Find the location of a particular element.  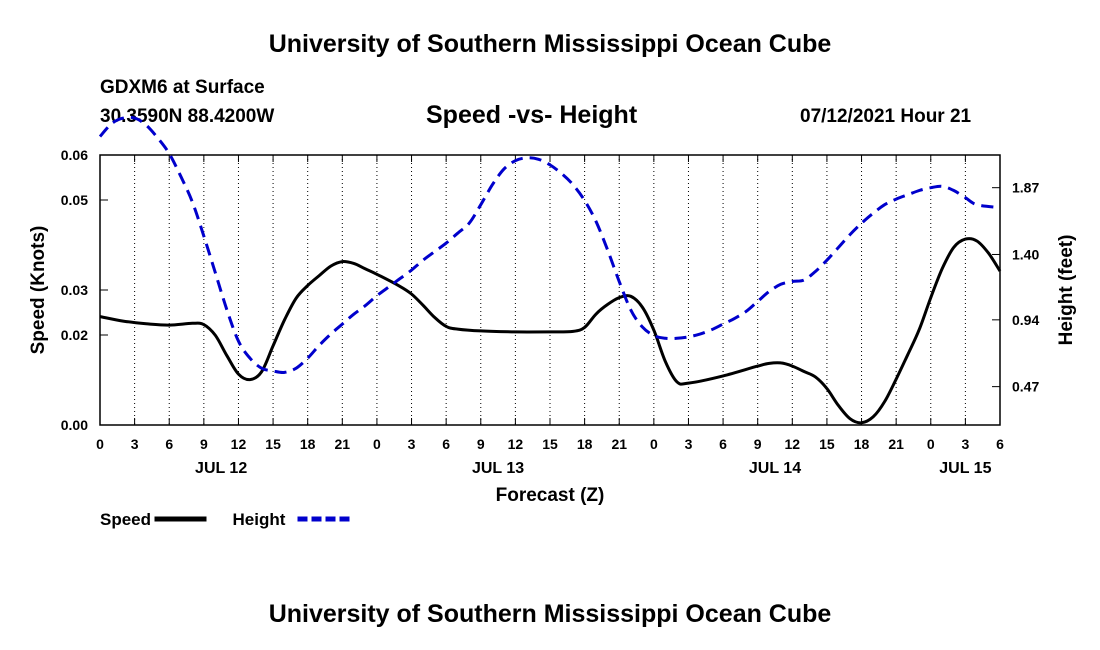

legend-label-height: Height is located at coordinates (259, 519).